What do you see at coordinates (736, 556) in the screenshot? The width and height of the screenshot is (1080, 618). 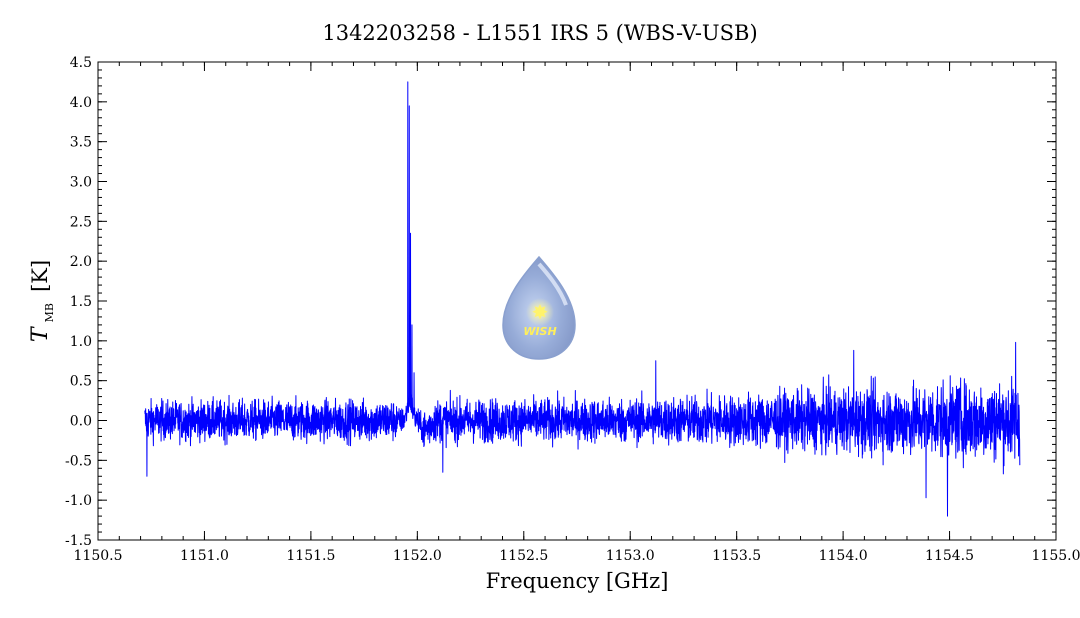 I see `x-tick-label: 1153.5` at bounding box center [736, 556].